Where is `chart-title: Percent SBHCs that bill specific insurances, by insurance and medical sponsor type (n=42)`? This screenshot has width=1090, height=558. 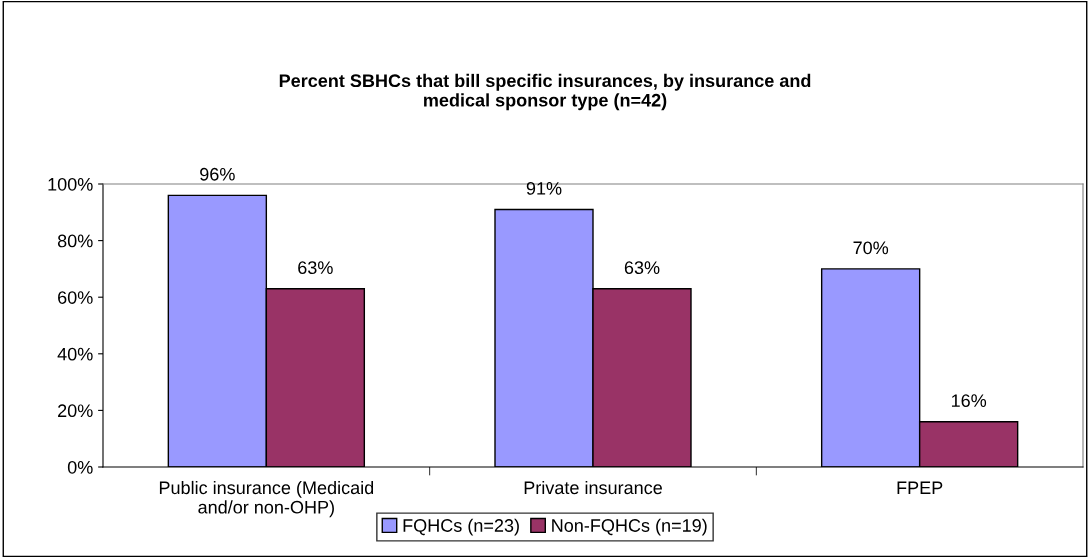 chart-title: Percent SBHCs that bill specific insurances, by insurance and medical sponsor type (n=42) is located at coordinates (545, 92).